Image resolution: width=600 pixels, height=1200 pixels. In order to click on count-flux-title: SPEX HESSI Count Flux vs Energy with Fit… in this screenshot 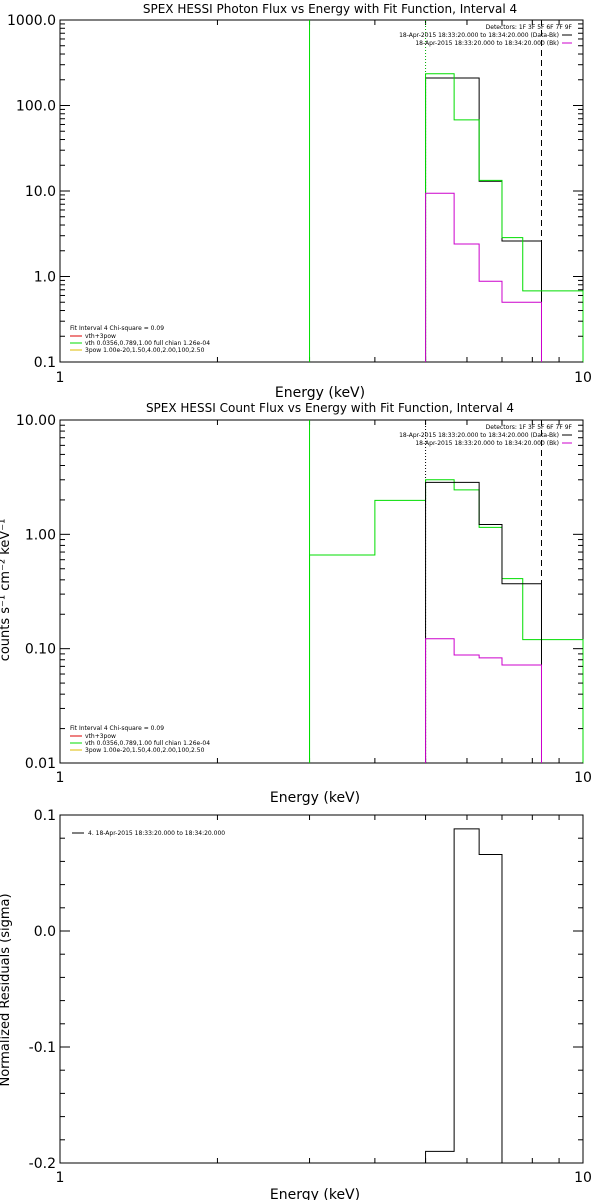, I will do `click(330, 408)`.